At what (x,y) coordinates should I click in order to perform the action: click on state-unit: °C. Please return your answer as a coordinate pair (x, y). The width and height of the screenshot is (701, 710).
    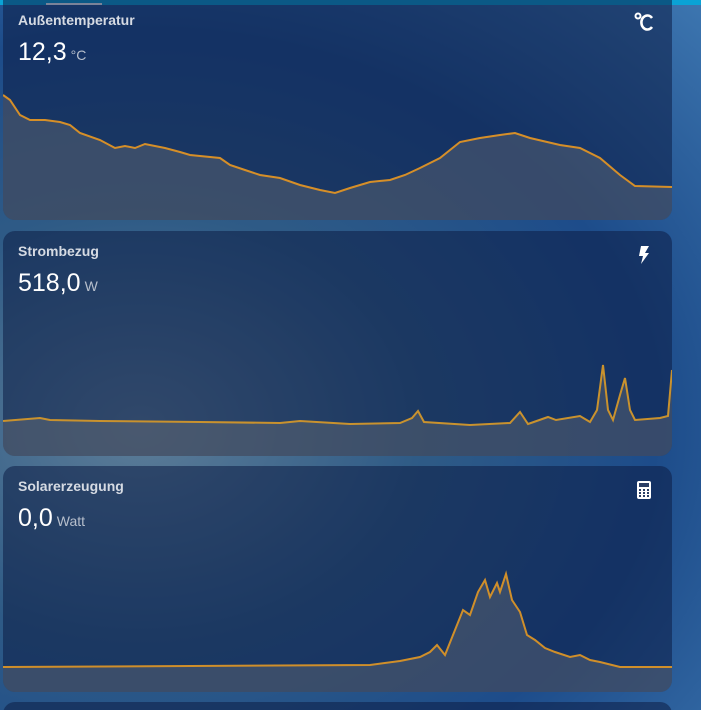
    Looking at the image, I should click on (78, 55).